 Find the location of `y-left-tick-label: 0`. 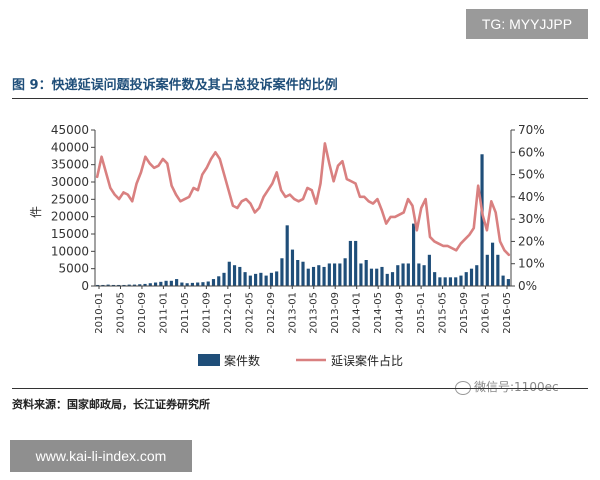

y-left-tick-label: 0 is located at coordinates (85, 286).